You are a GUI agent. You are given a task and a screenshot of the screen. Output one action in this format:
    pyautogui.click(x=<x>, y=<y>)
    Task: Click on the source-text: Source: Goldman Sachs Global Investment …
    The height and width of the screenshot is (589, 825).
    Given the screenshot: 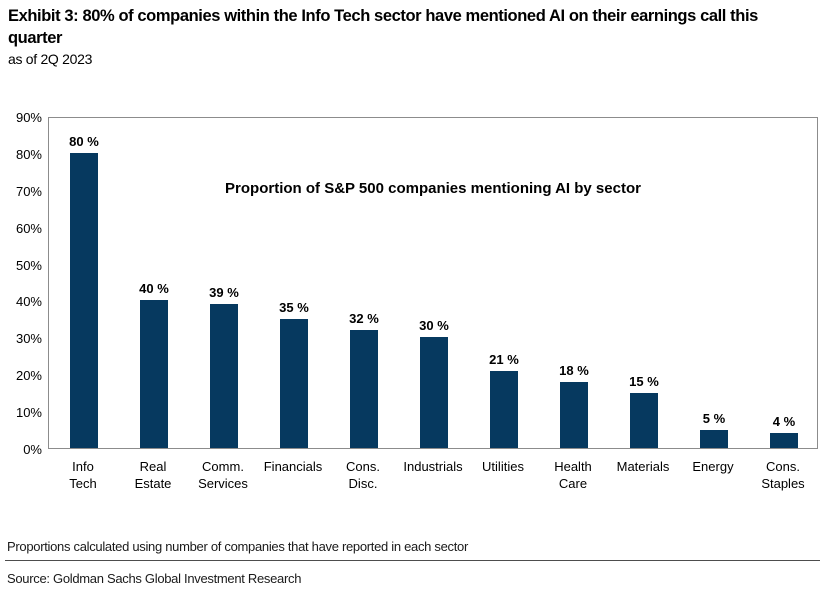 What is the action you would take?
    pyautogui.click(x=154, y=578)
    